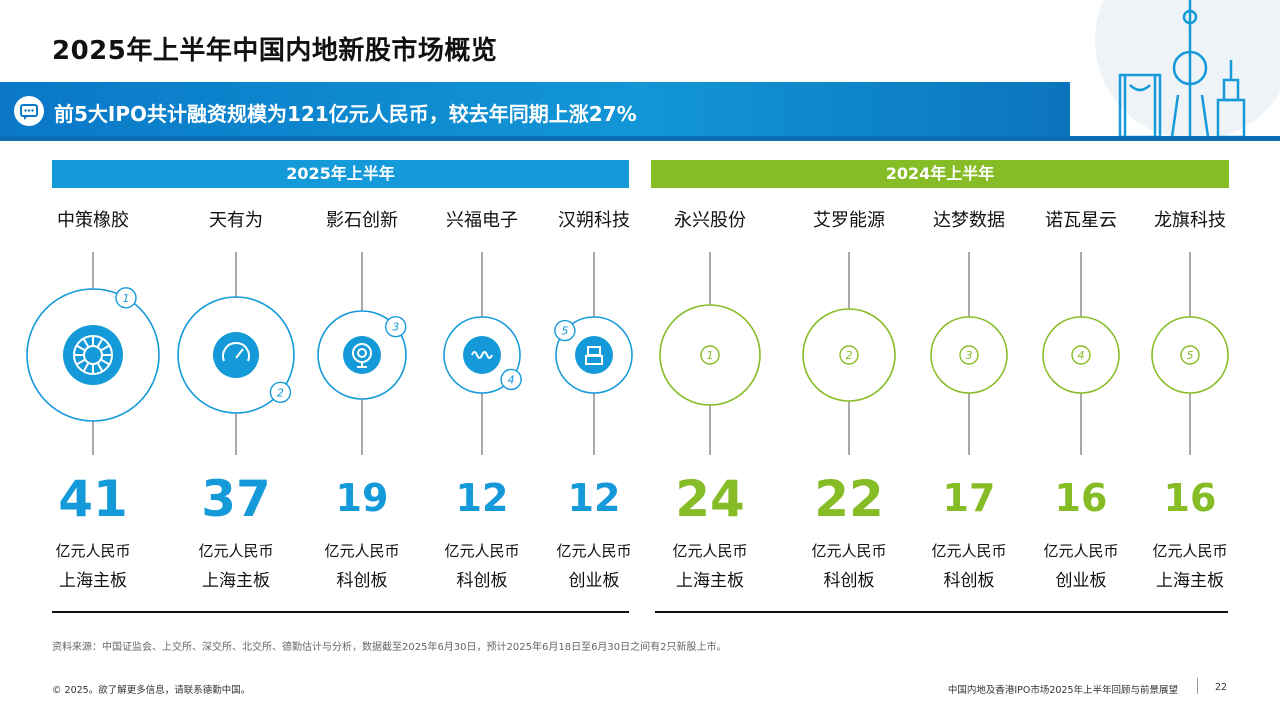  I want to click on company-name: 影石创新, so click(362, 220).